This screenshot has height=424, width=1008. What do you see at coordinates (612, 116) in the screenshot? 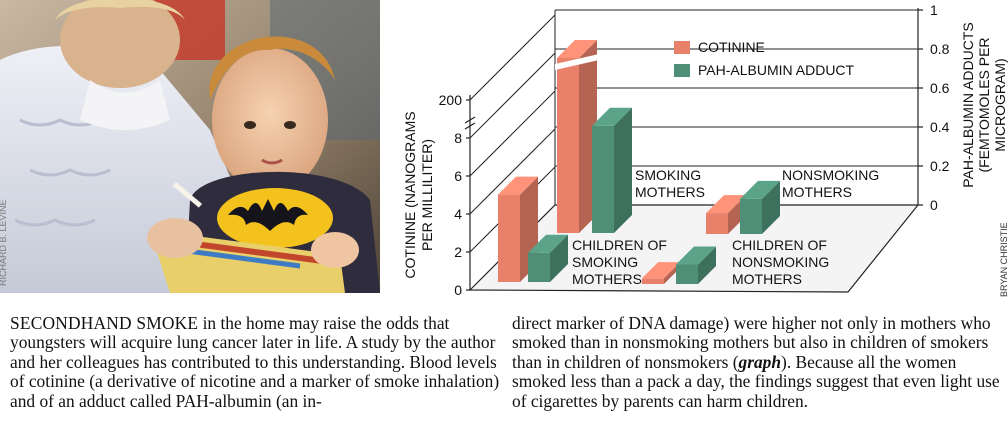
I see `bar-pah-1-top` at bounding box center [612, 116].